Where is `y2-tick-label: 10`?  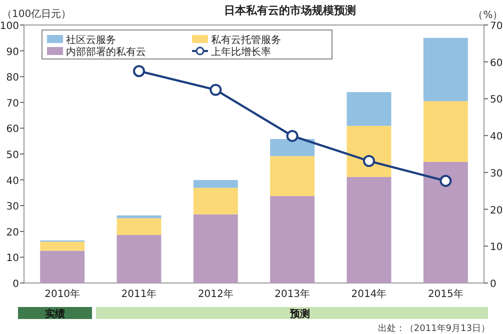
y2-tick-label: 10 is located at coordinates (496, 248).